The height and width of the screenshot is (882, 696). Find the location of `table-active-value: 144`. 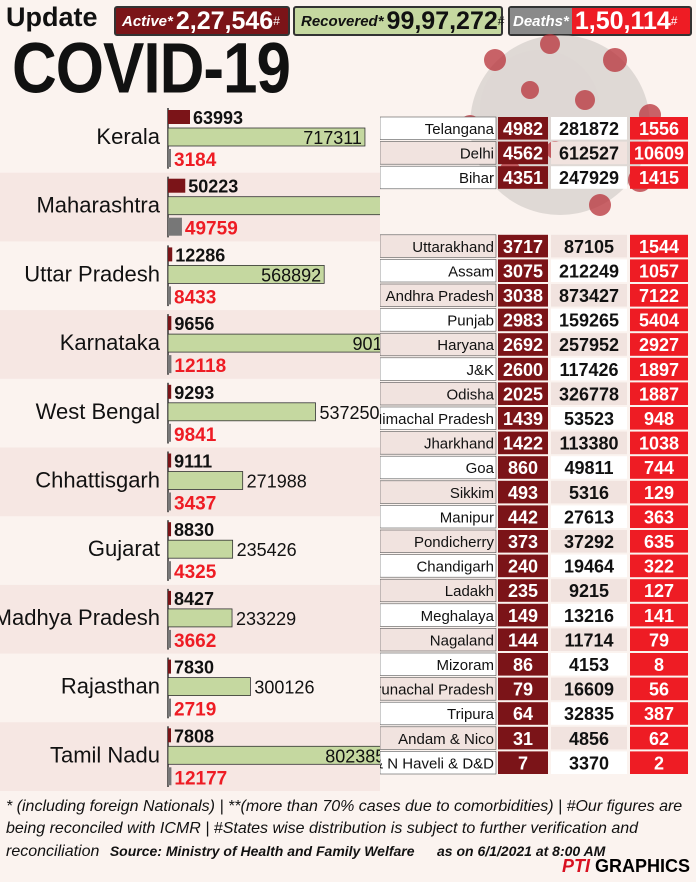

table-active-value: 144 is located at coordinates (523, 640).